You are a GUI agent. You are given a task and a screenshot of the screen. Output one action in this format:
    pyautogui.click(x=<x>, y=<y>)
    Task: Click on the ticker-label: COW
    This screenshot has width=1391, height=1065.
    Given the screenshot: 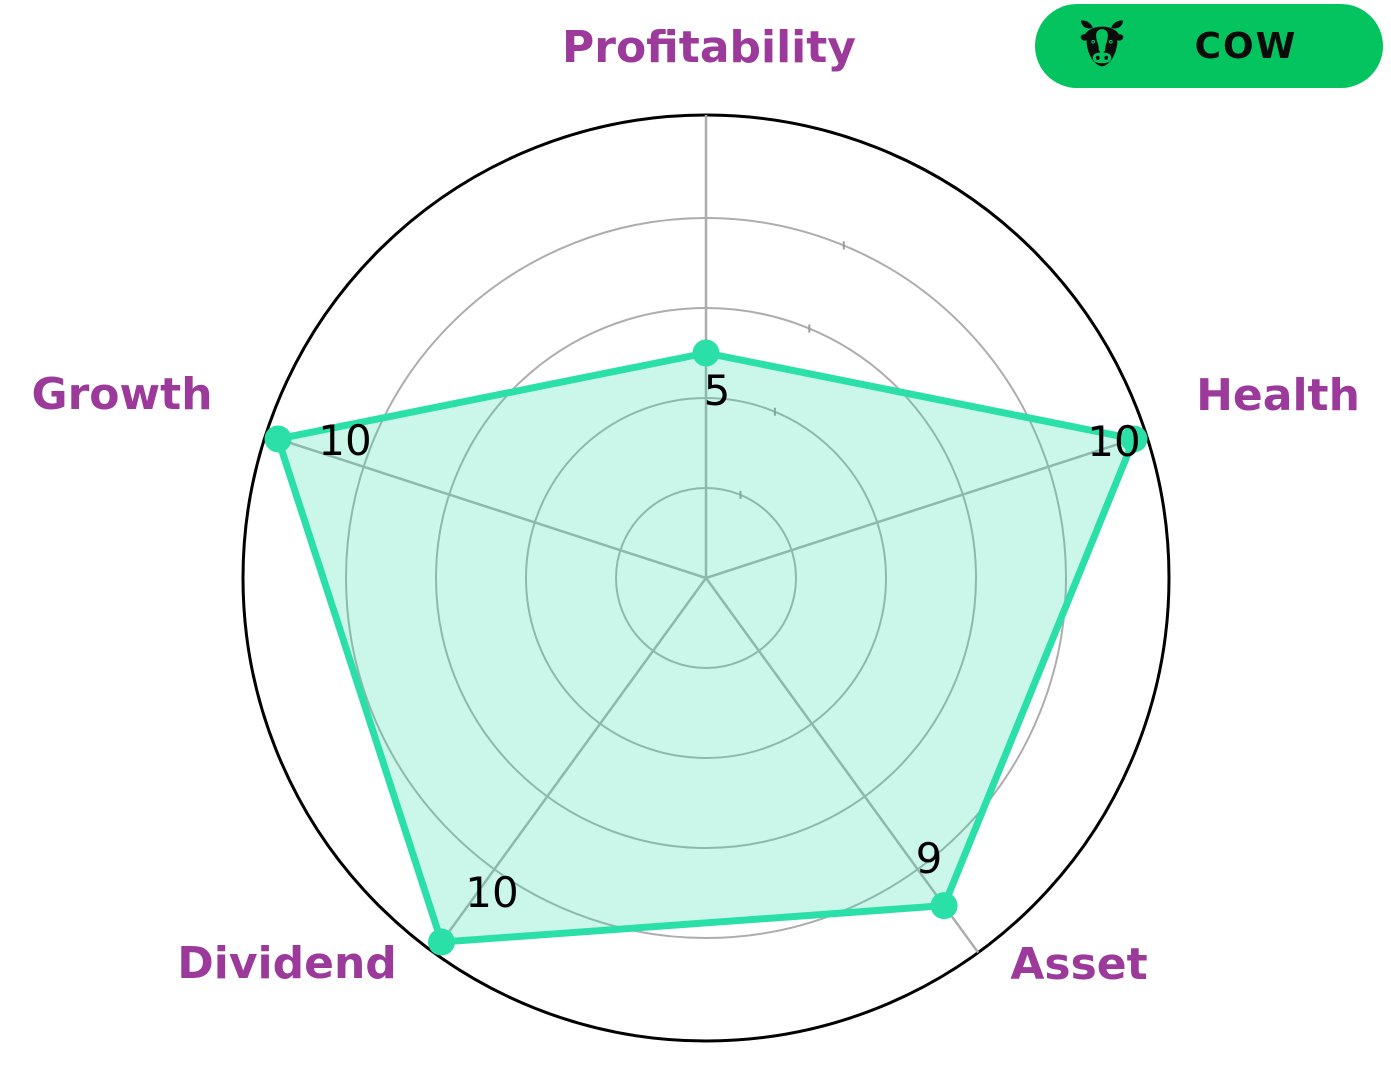 What is the action you would take?
    pyautogui.click(x=1246, y=46)
    